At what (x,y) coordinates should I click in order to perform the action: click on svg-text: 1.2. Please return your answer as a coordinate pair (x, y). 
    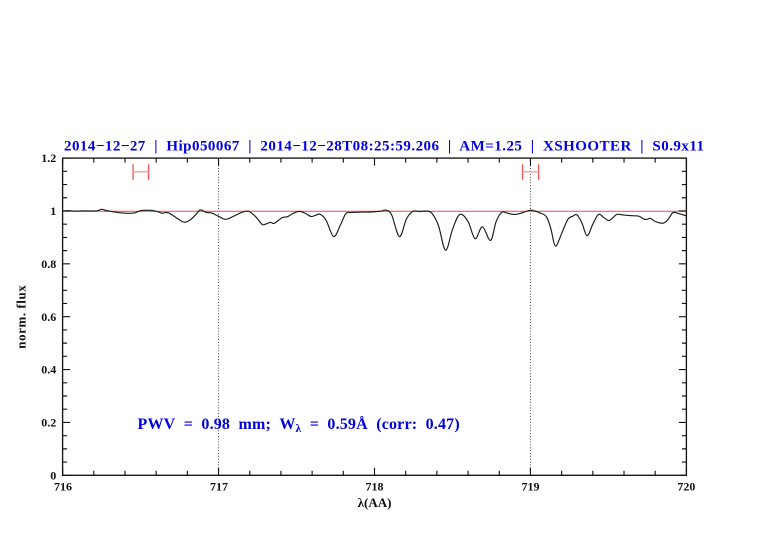
    Looking at the image, I should click on (48, 158).